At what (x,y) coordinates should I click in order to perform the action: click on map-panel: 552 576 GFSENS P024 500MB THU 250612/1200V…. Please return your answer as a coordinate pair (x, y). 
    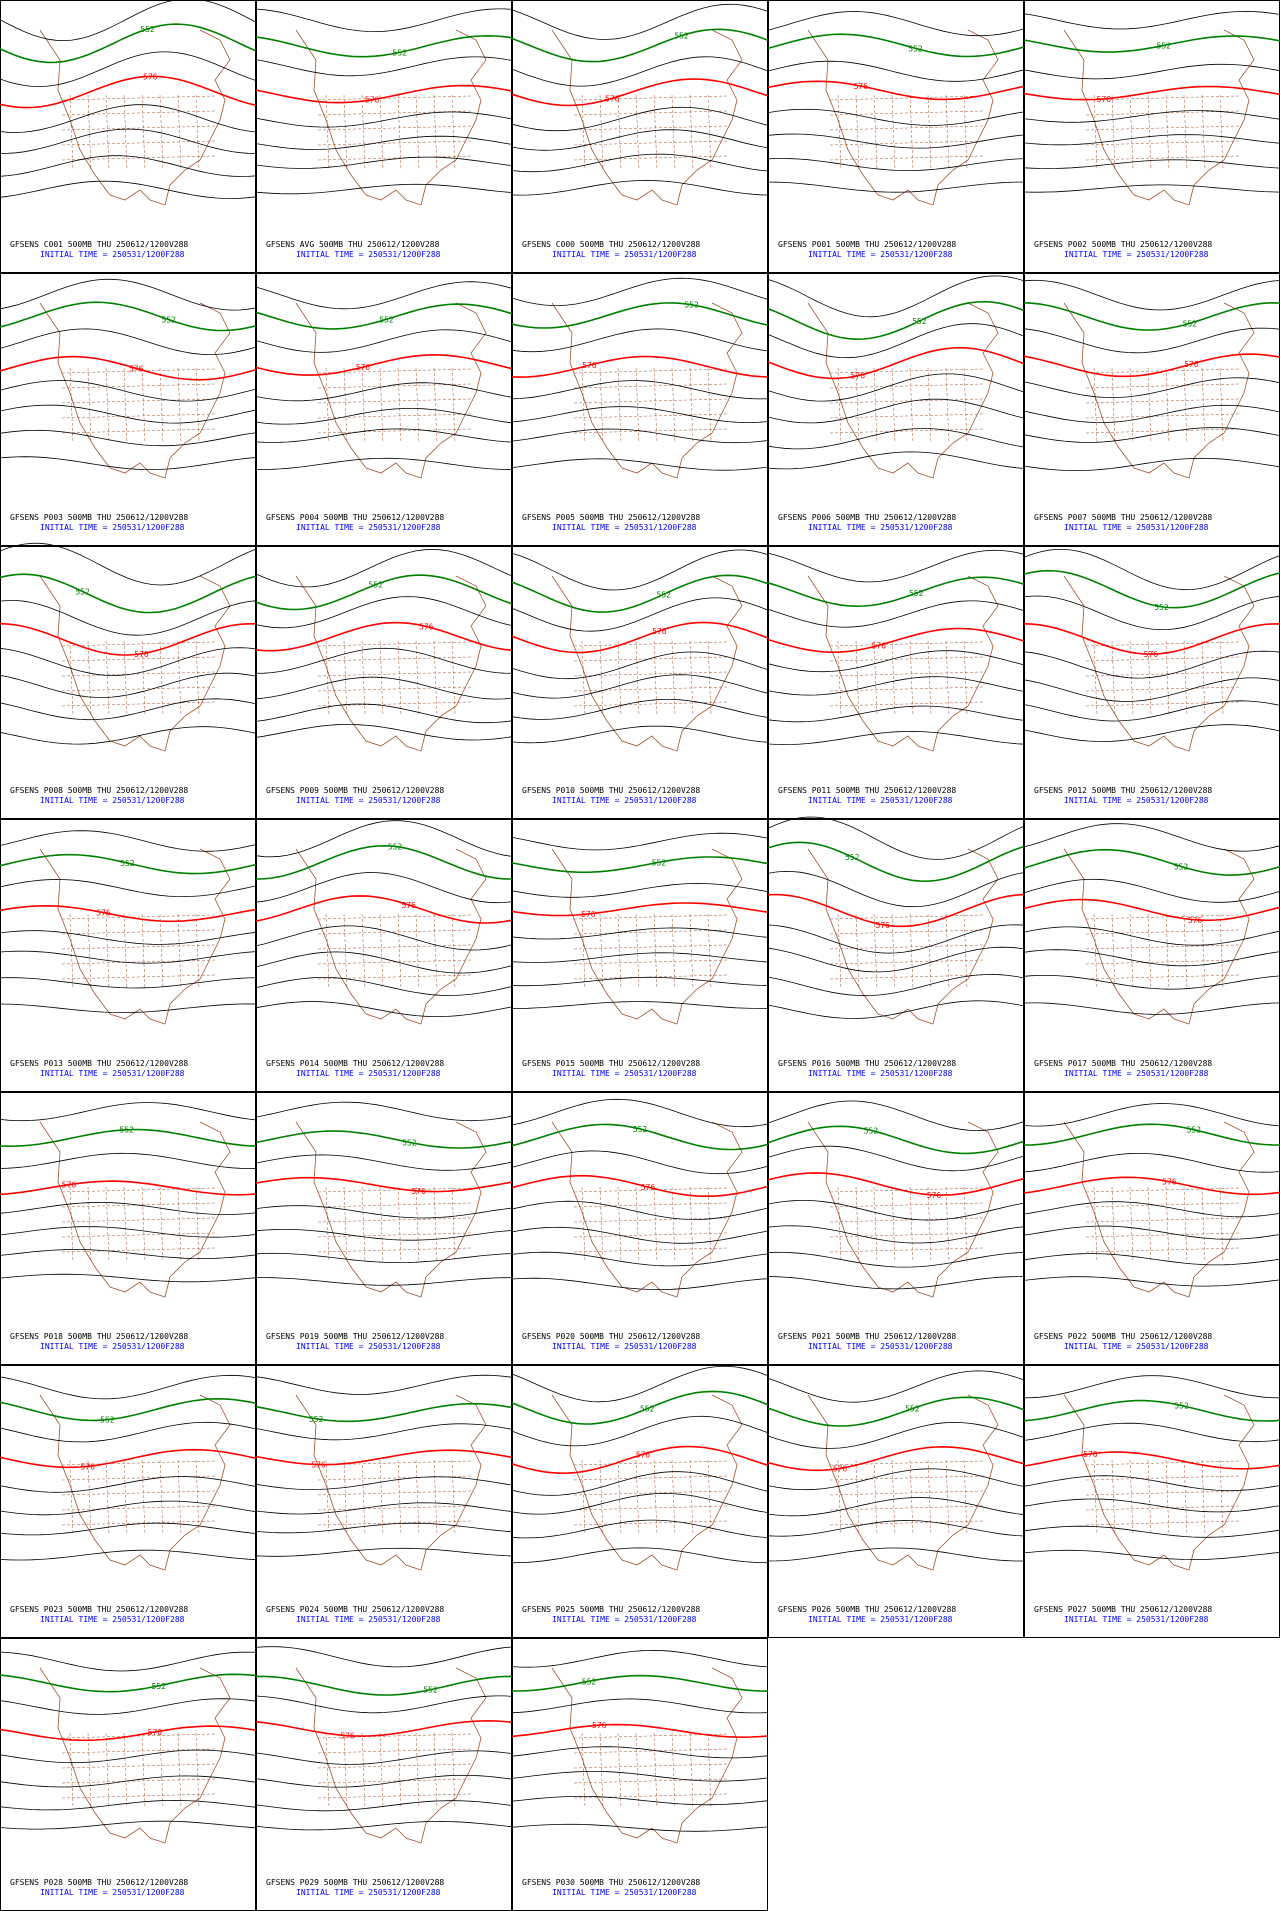
    Looking at the image, I should click on (384, 1501).